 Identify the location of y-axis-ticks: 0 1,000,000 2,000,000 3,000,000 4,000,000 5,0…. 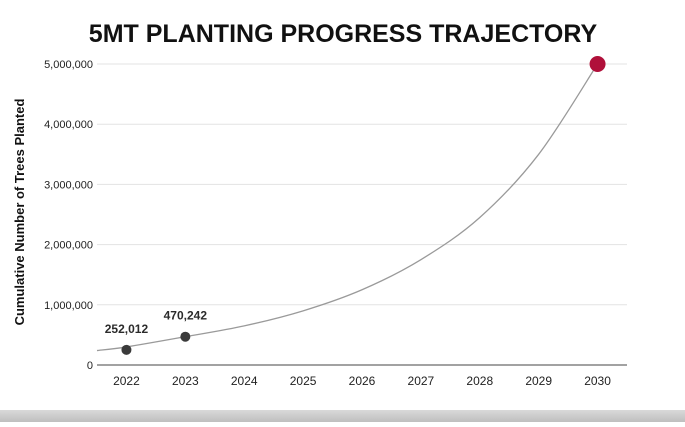
(68, 215).